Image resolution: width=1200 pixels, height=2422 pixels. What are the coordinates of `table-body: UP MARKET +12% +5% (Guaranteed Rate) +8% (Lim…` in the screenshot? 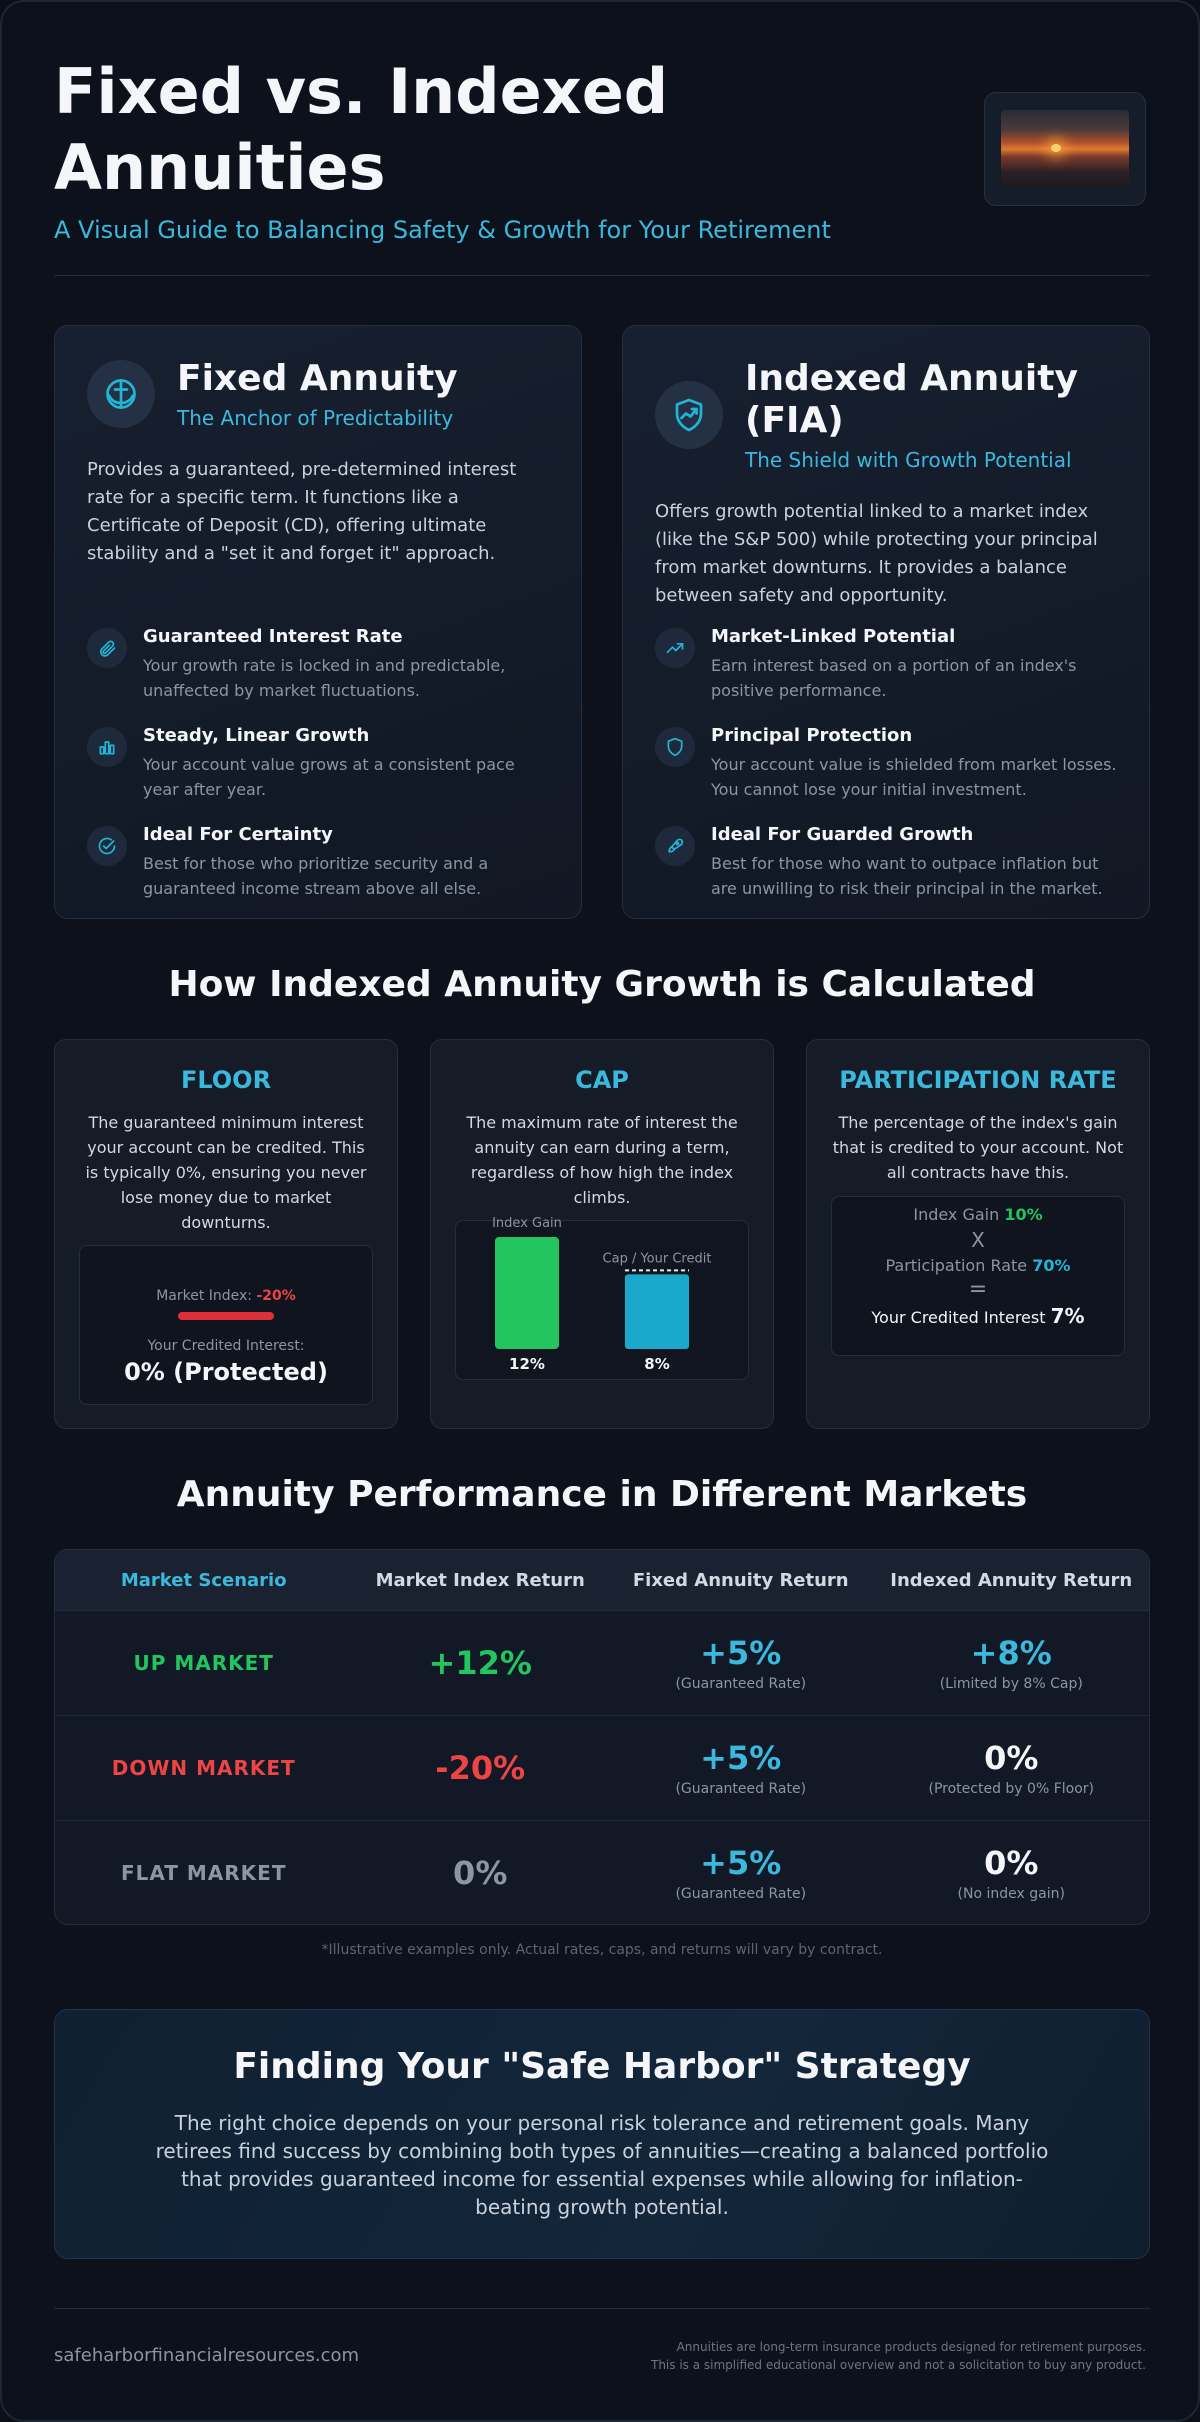 It's located at (602, 1767).